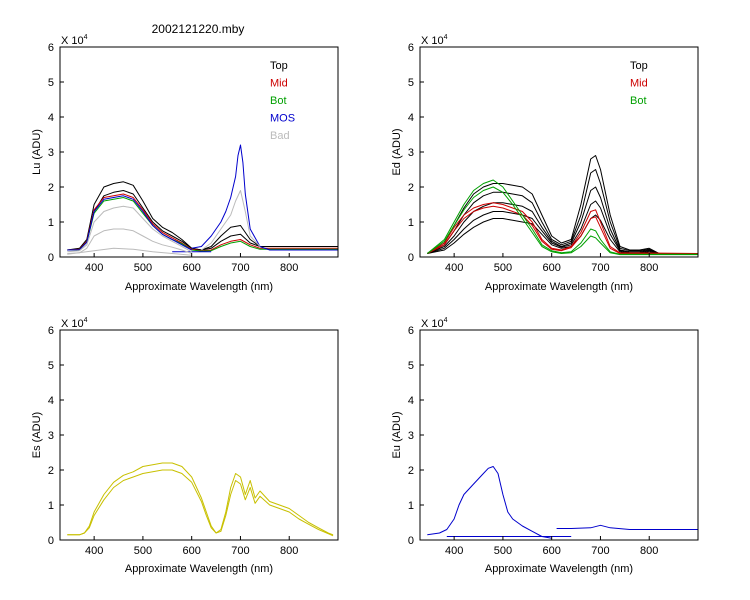  I want to click on y-axis-label: Lu (ADU), so click(37, 152).